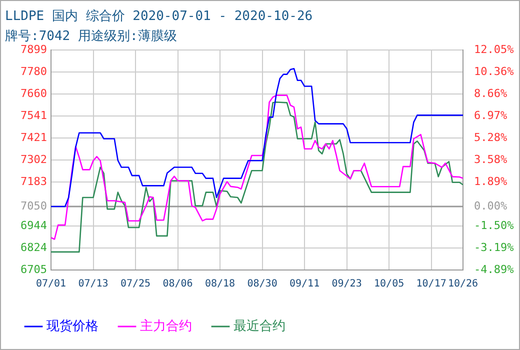 The height and width of the screenshot is (350, 520). Describe the element at coordinates (93, 284) in the screenshot. I see `x-tick-label: 07/13` at that location.